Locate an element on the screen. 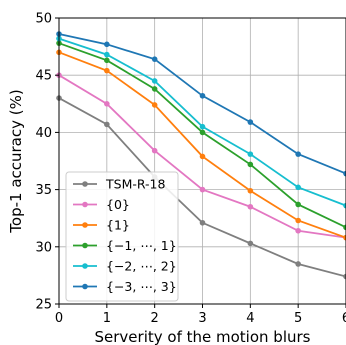 This screenshot has height=345, width=346. x-tick-label: 4 is located at coordinates (250, 318).